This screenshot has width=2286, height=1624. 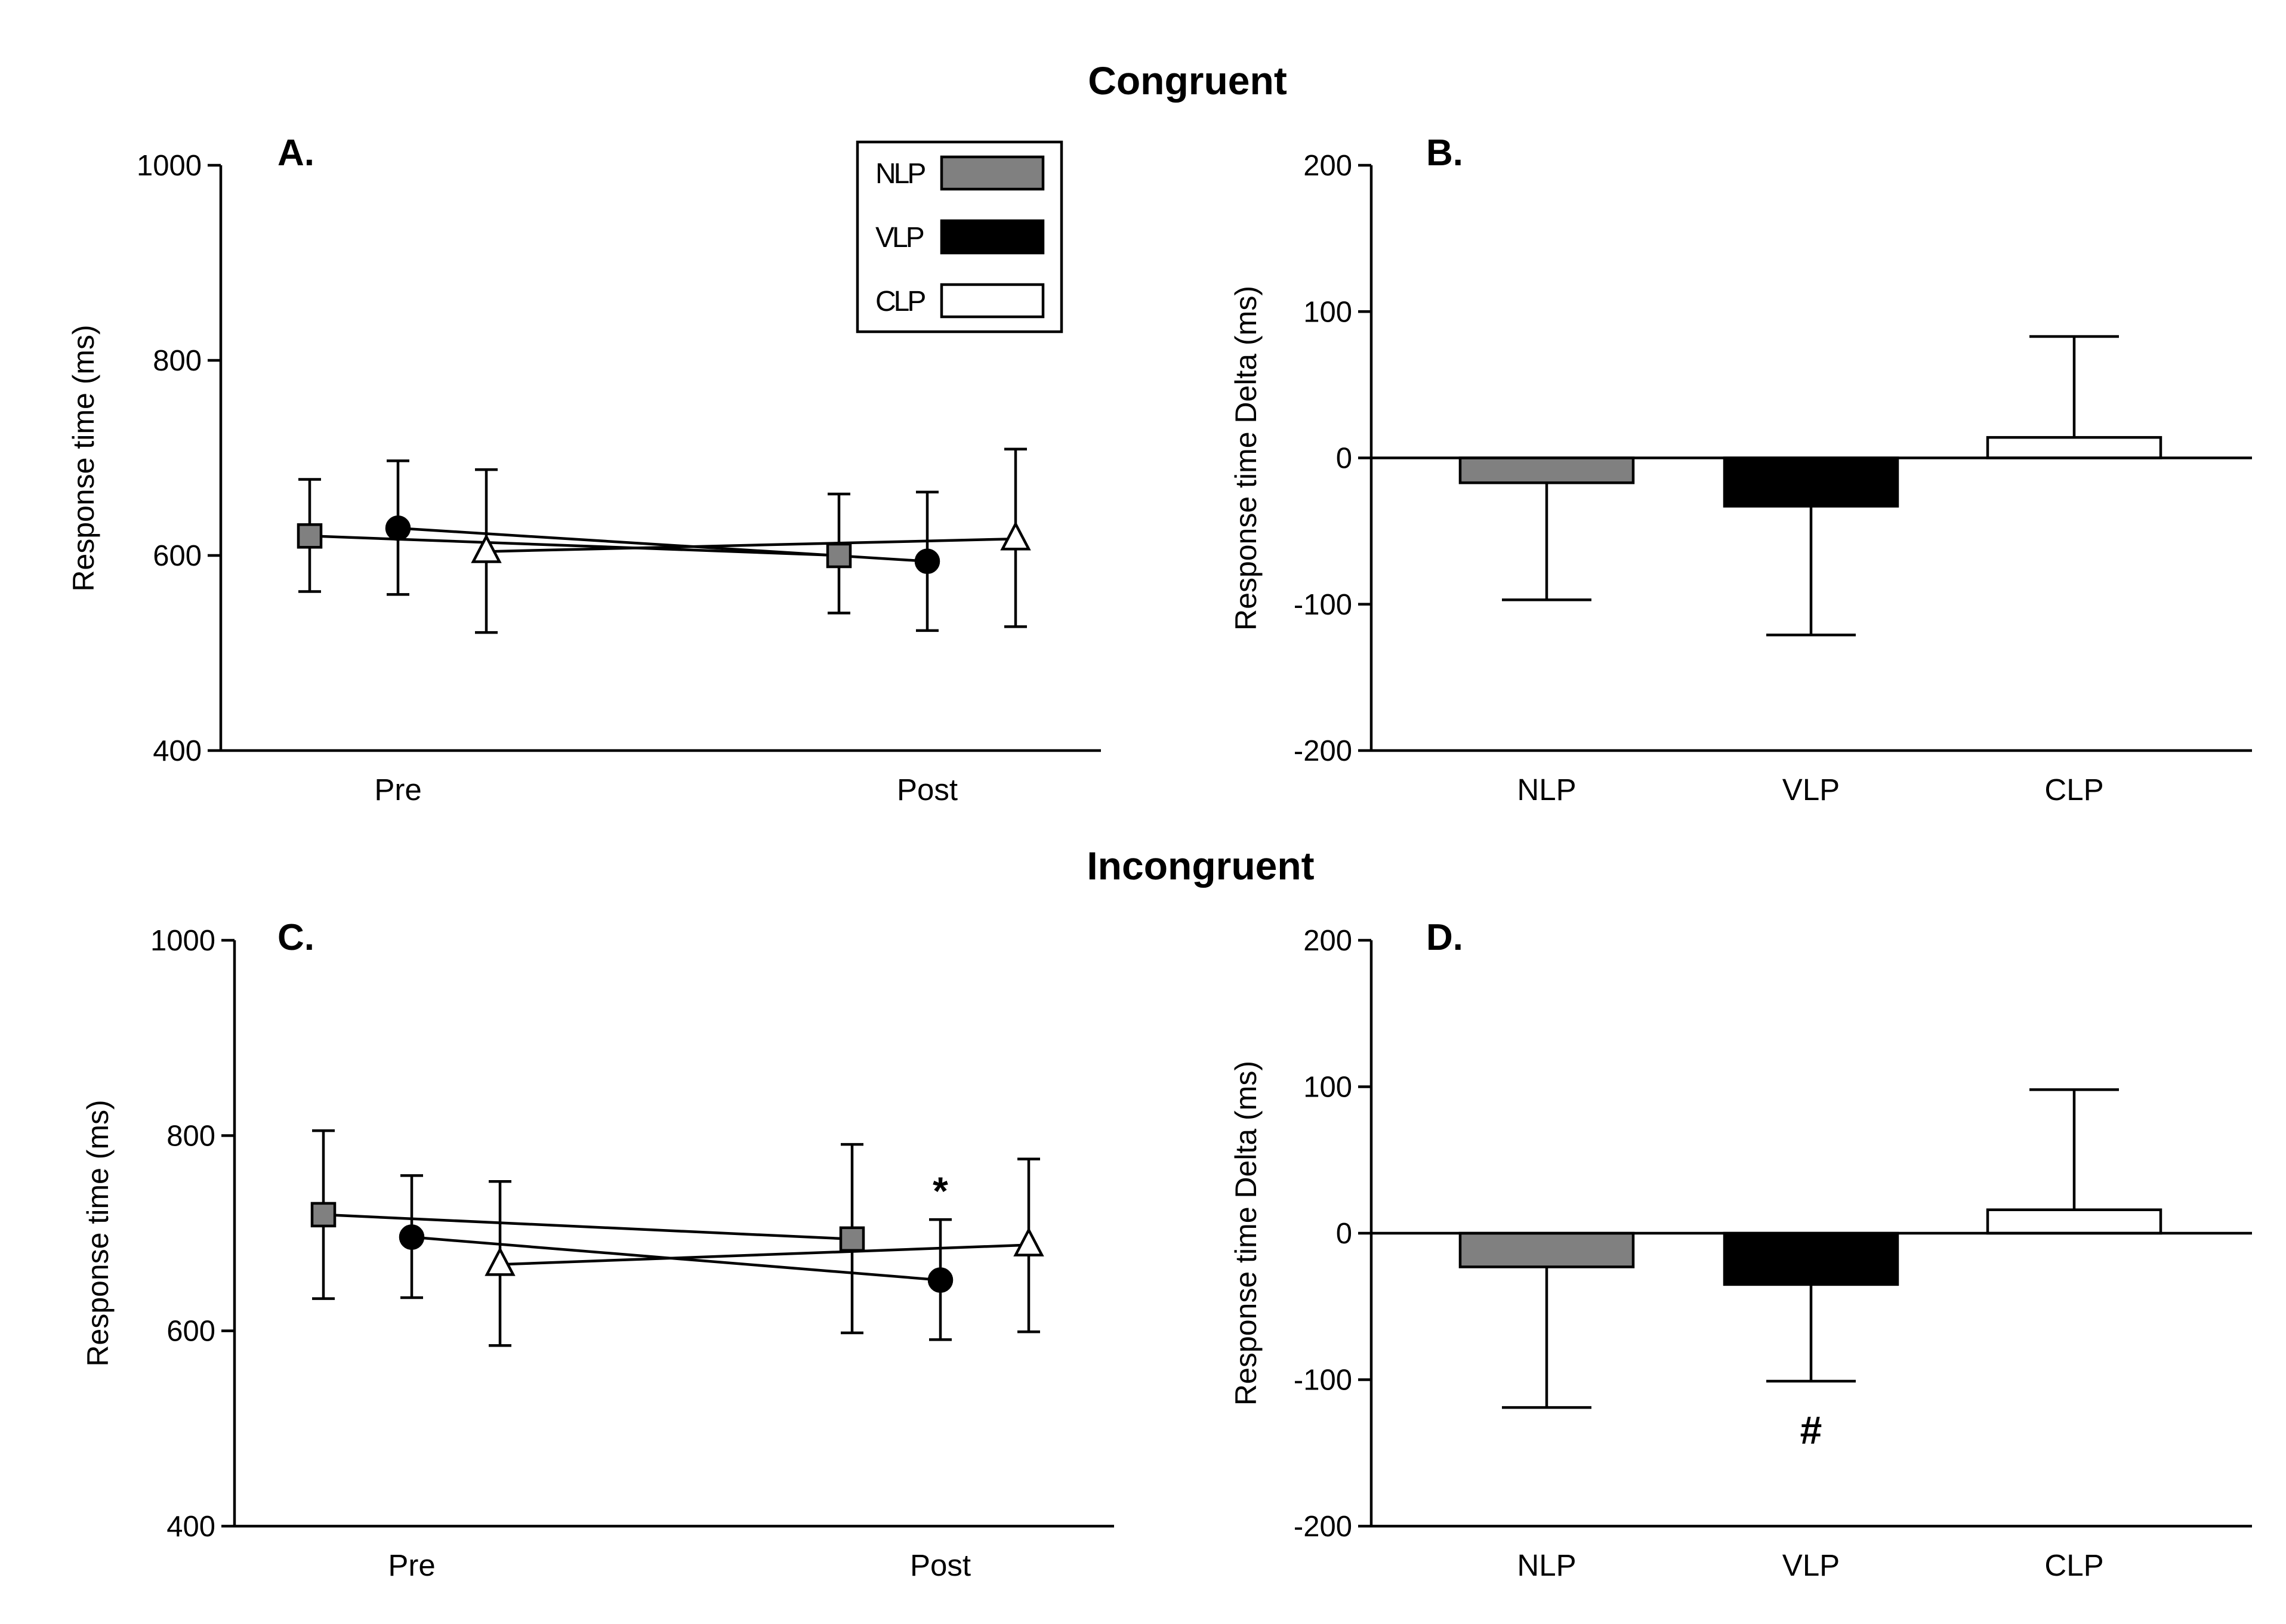 I want to click on legend-label-vlp: VLP, so click(x=899, y=238).